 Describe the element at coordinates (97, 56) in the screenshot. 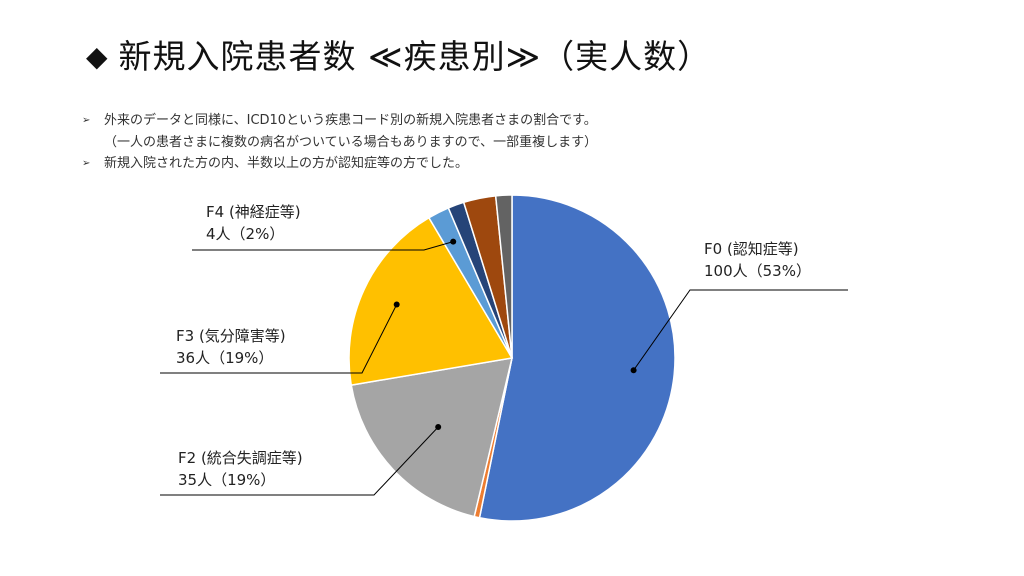

I see `diamond-icon: ◆` at that location.